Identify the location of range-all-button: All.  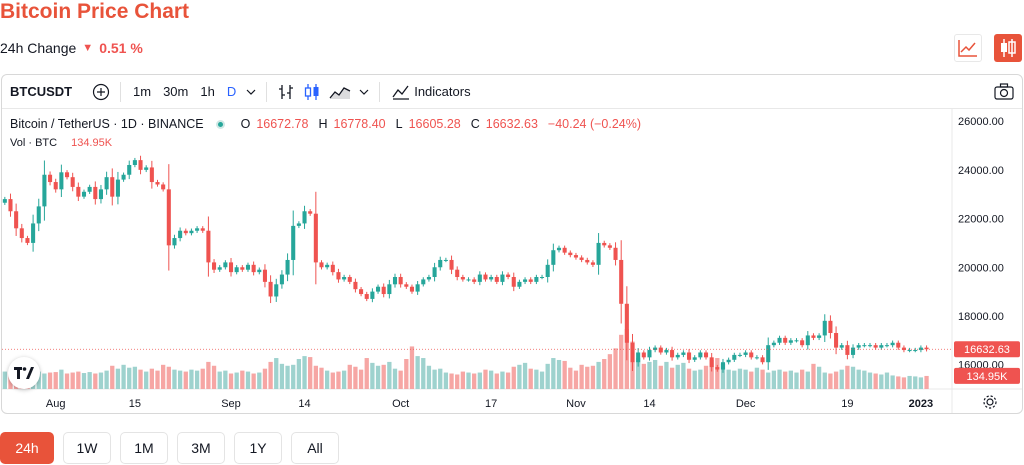
(315, 448).